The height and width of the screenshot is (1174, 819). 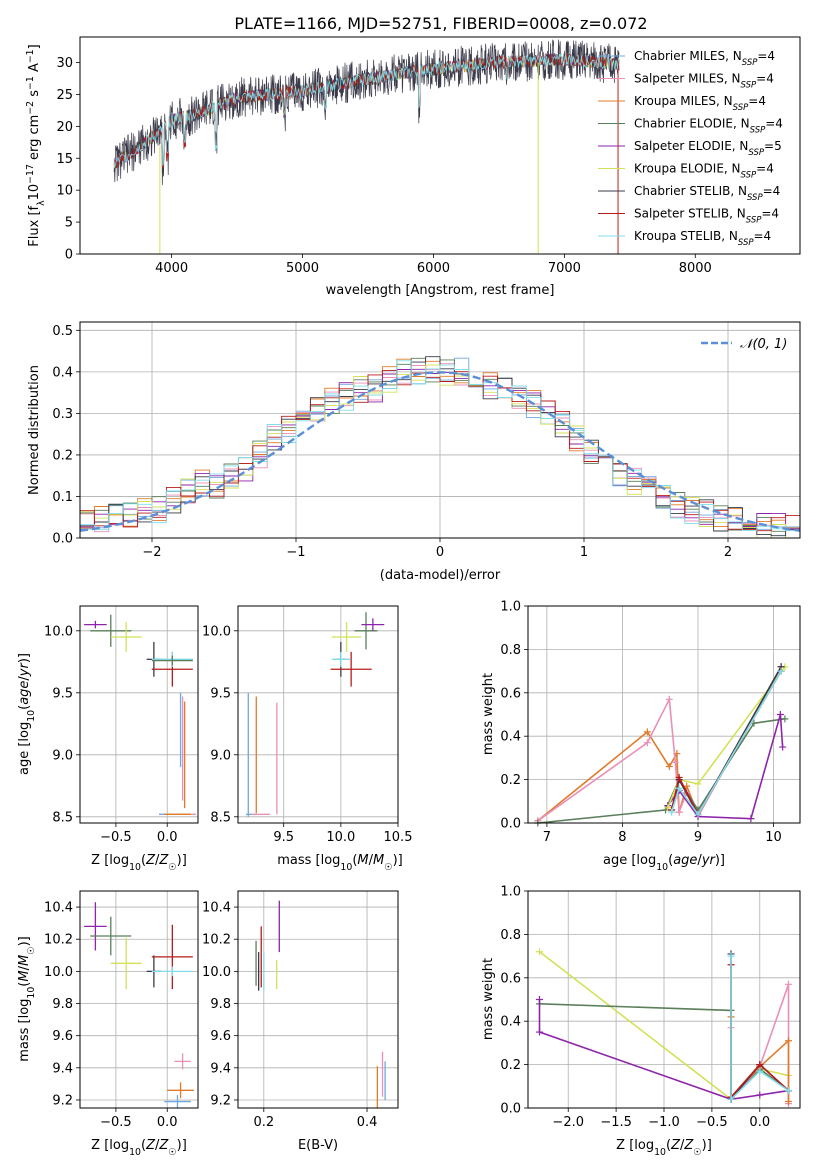 What do you see at coordinates (220, 693) in the screenshot?
I see `y-tick-label: 9.5` at bounding box center [220, 693].